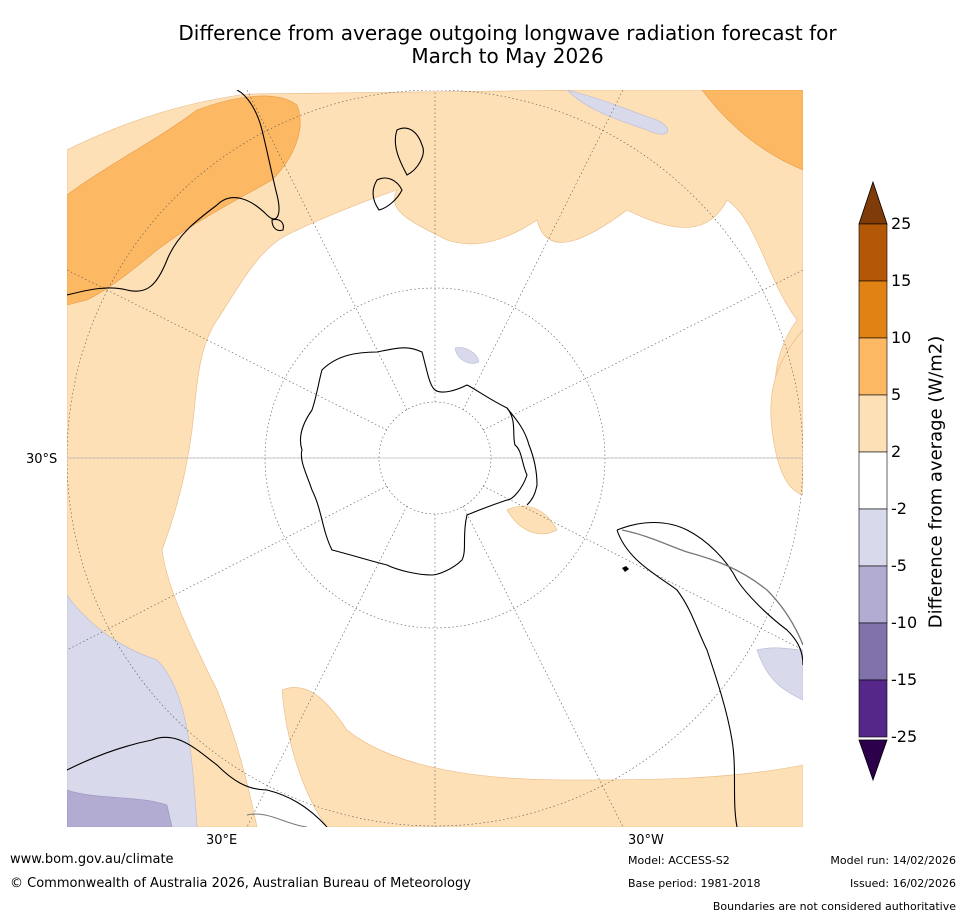  I want to click on antarctica-coastline, so click(413, 461).